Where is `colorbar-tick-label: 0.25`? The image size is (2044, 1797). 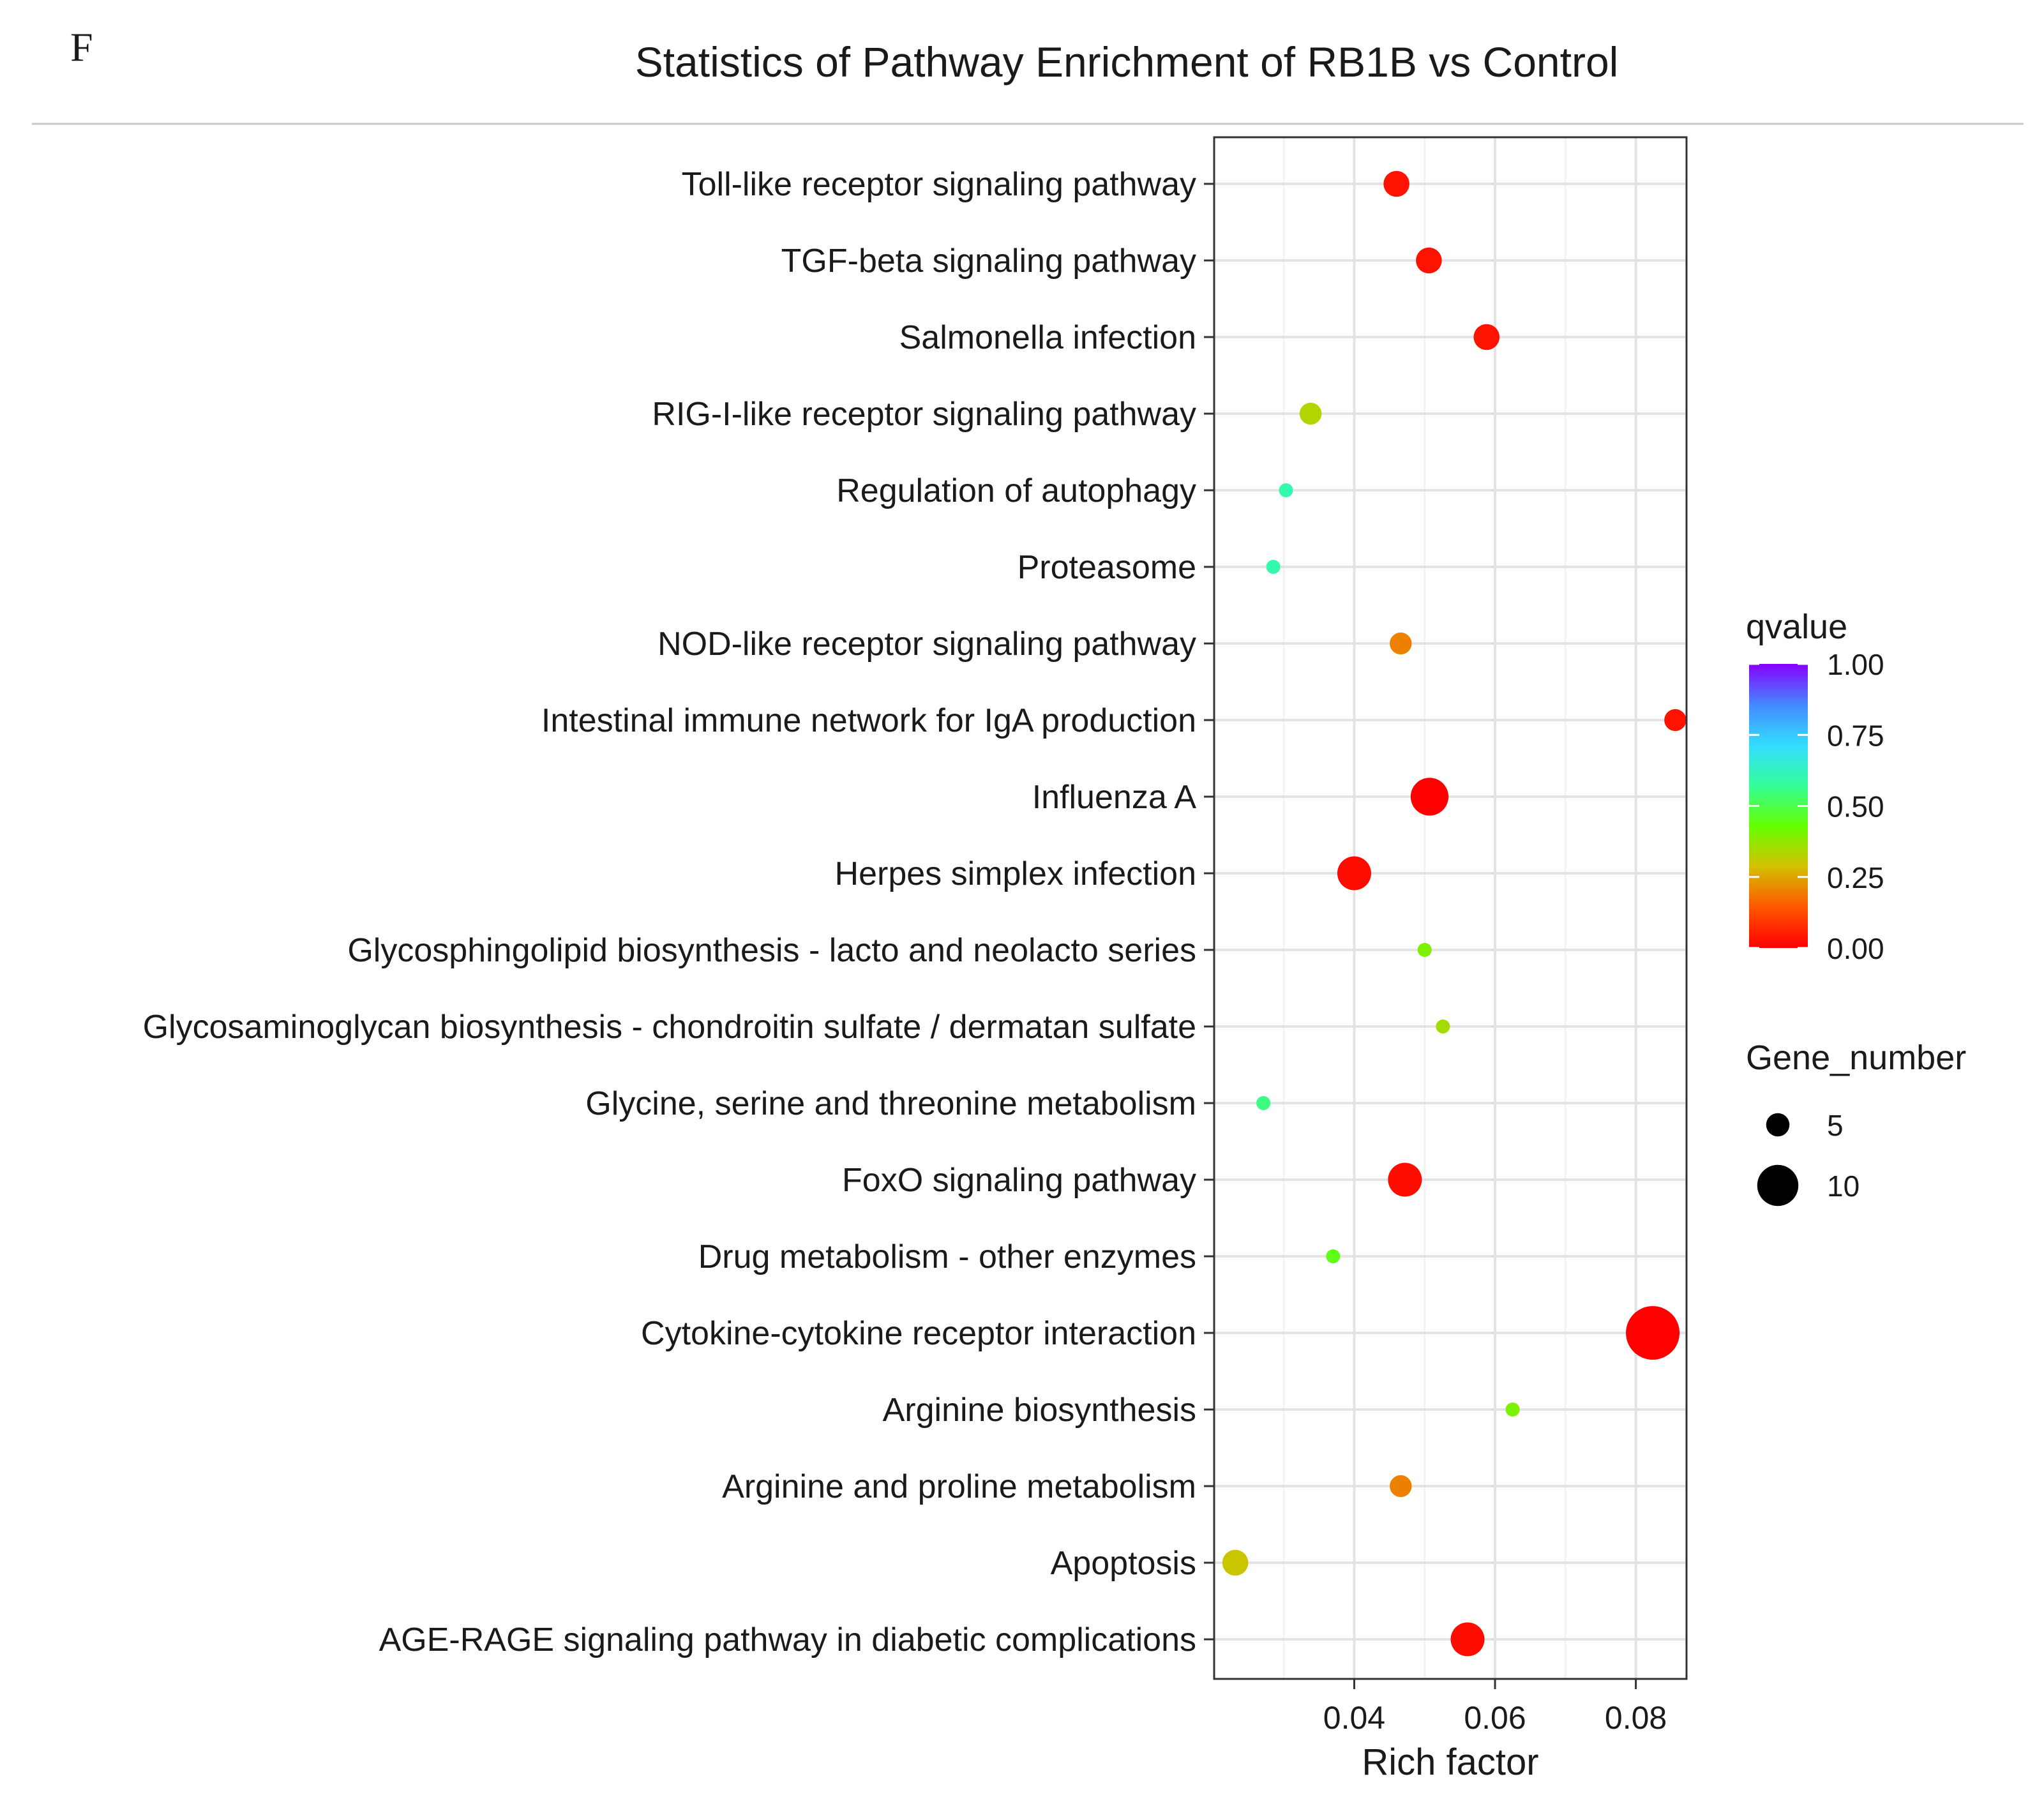 colorbar-tick-label: 0.25 is located at coordinates (1855, 878).